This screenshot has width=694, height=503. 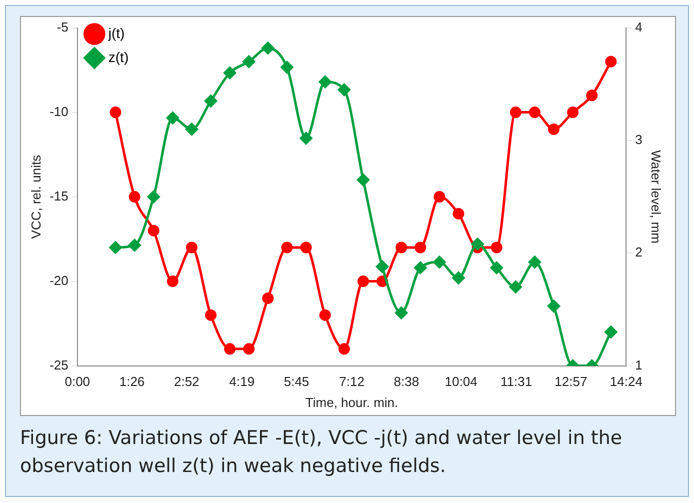 I want to click on x-tick-label: 5:45, so click(x=297, y=382).